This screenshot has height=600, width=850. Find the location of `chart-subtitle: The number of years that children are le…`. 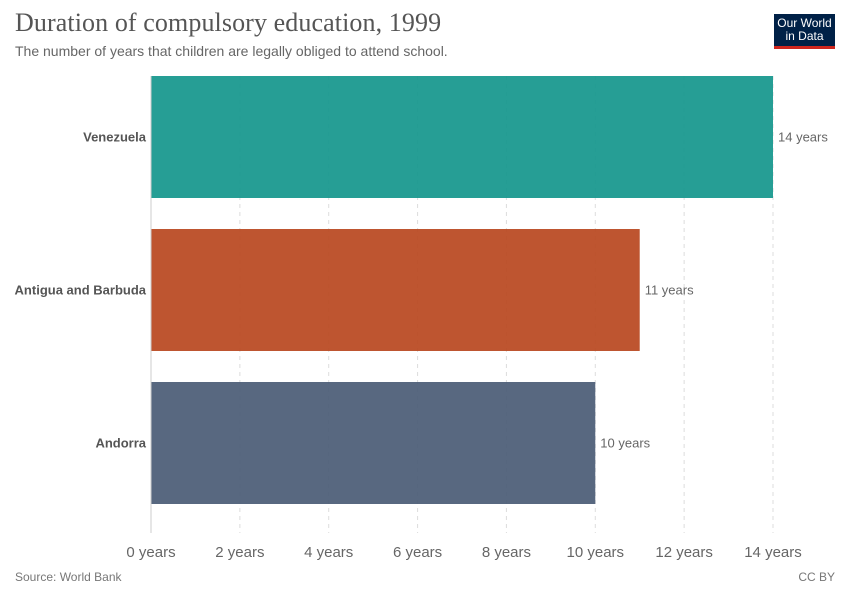

chart-subtitle: The number of years that children are le… is located at coordinates (231, 51).